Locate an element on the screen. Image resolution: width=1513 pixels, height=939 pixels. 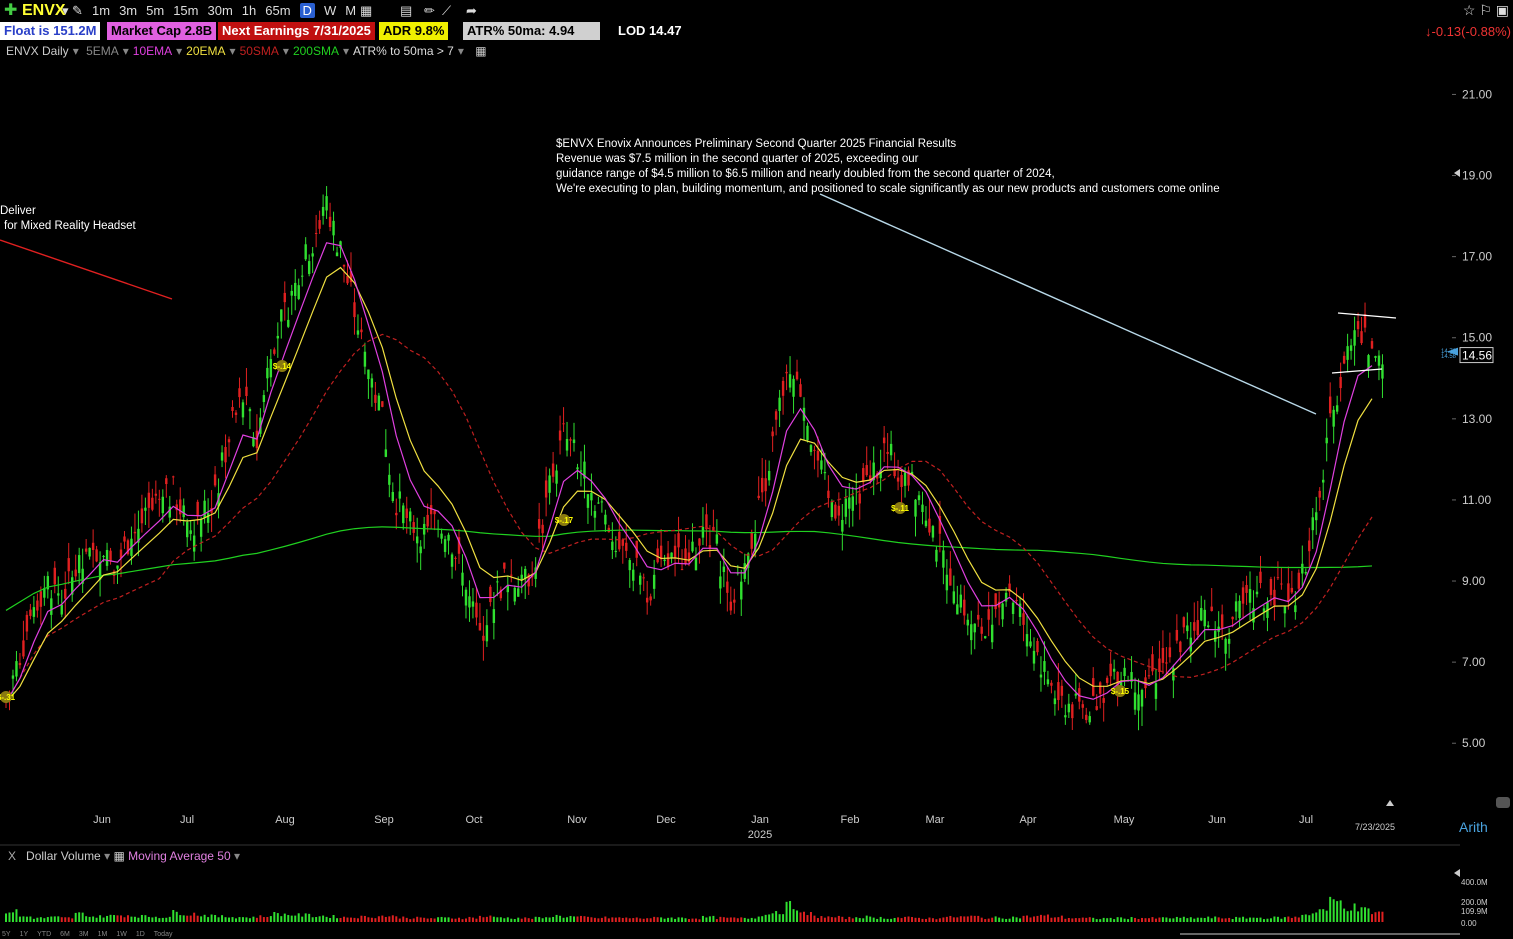
range-3M: 3M is located at coordinates (83, 934).